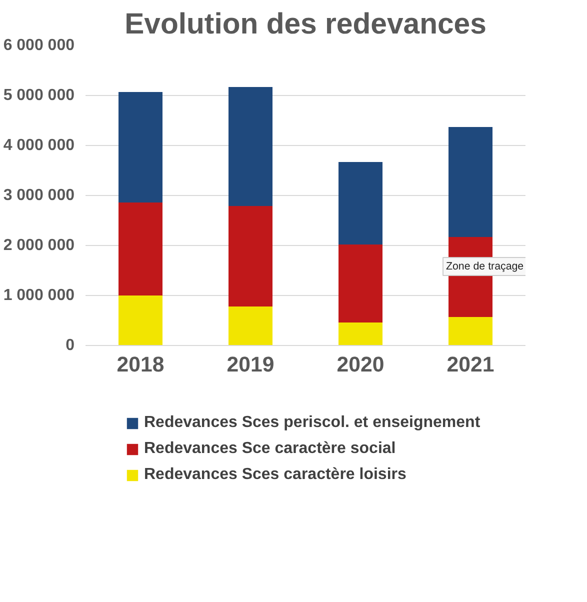  What do you see at coordinates (360, 364) in the screenshot?
I see `x-tick-label: 2020` at bounding box center [360, 364].